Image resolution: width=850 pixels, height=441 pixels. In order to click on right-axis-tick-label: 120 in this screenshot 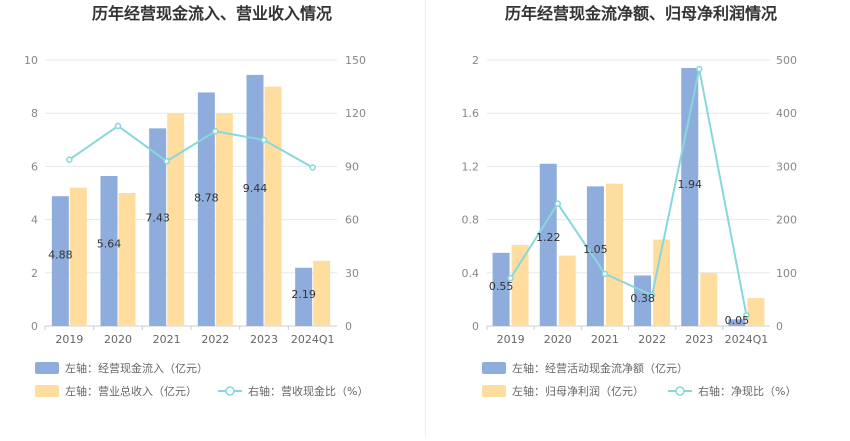, I will do `click(355, 113)`.